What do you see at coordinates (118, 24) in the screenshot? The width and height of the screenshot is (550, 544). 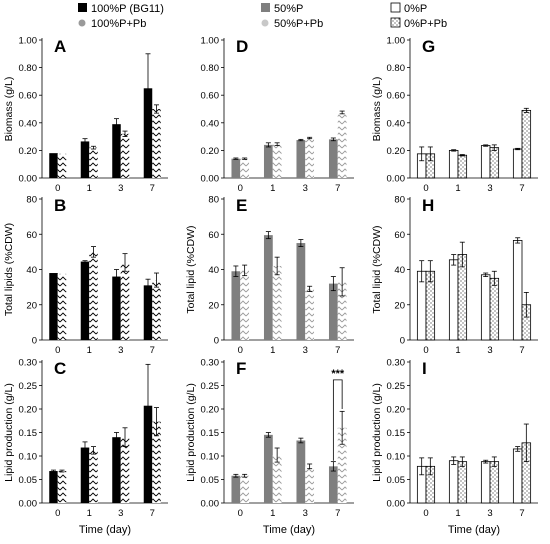 I see `legend-label: 100%P+Pb` at bounding box center [118, 24].